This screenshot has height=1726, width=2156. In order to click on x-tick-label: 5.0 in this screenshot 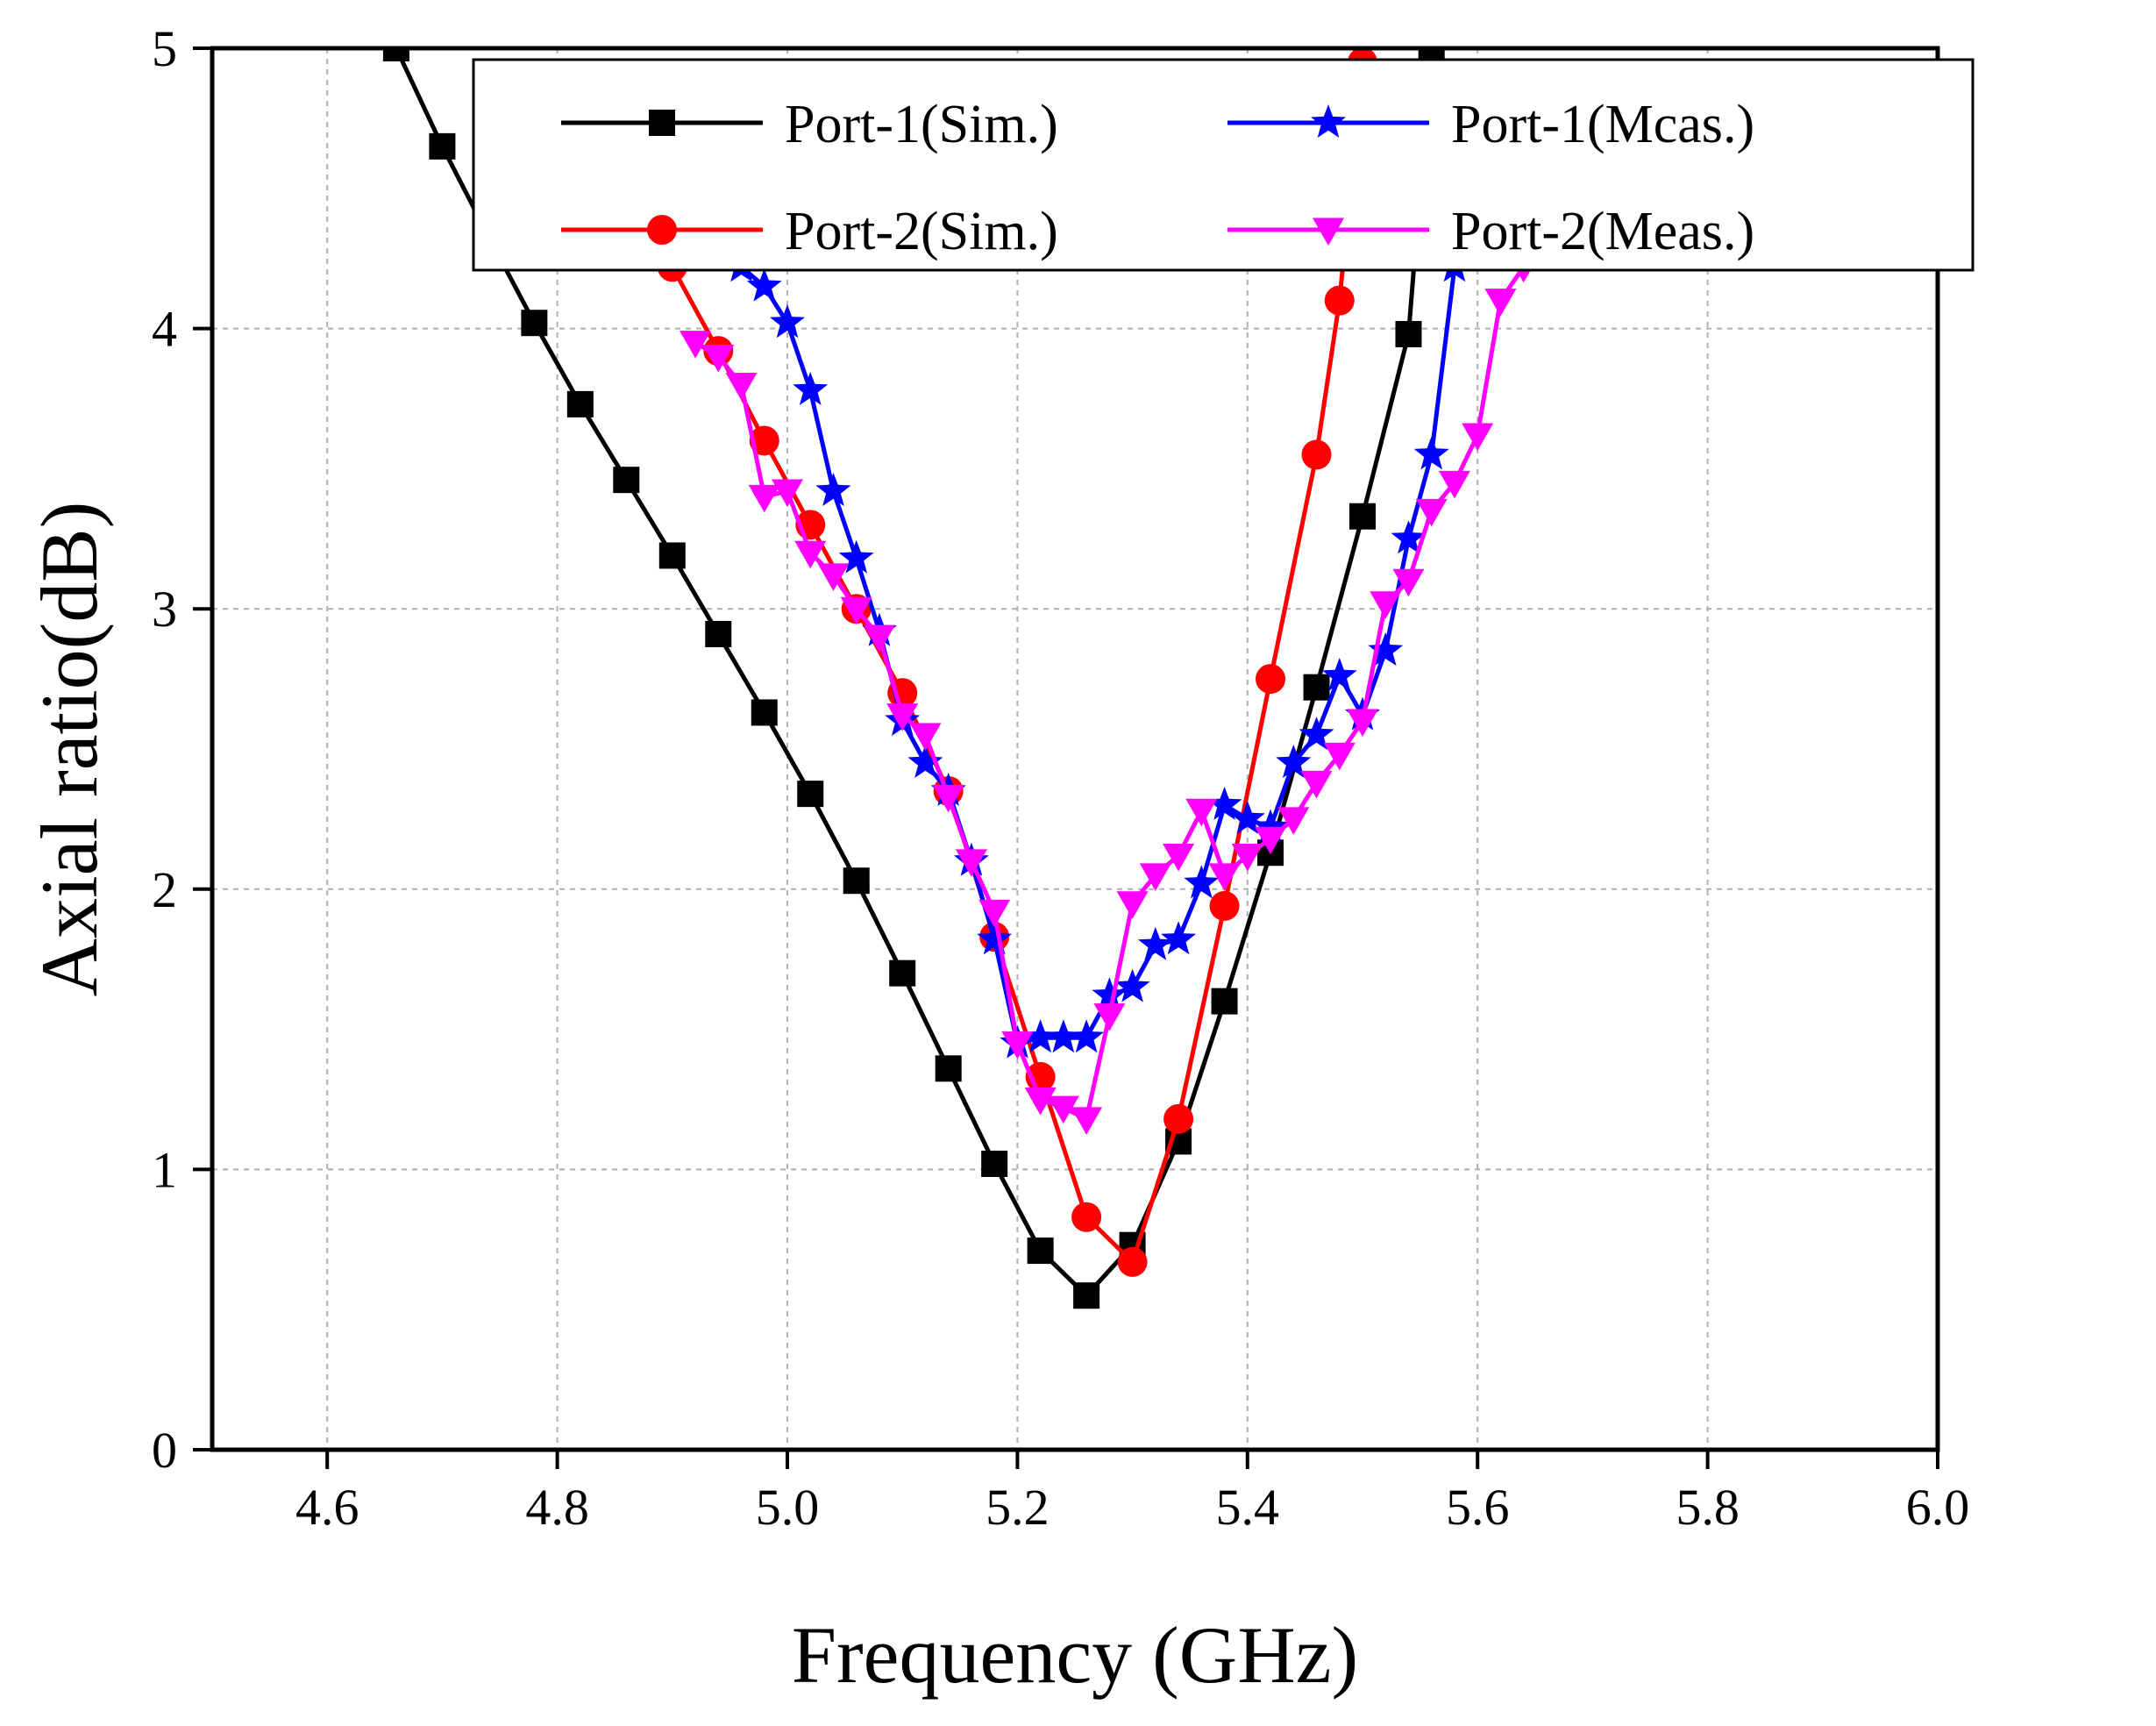, I will do `click(788, 1507)`.